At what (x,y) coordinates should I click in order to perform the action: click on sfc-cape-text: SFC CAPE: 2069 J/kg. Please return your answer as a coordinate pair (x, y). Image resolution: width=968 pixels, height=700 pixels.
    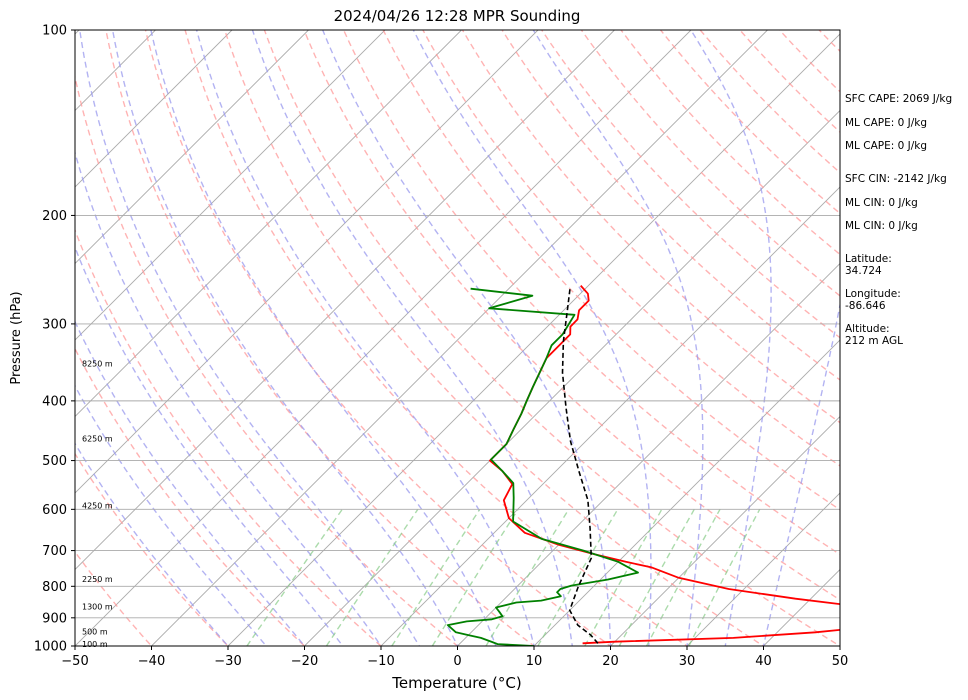
    Looking at the image, I should click on (898, 99).